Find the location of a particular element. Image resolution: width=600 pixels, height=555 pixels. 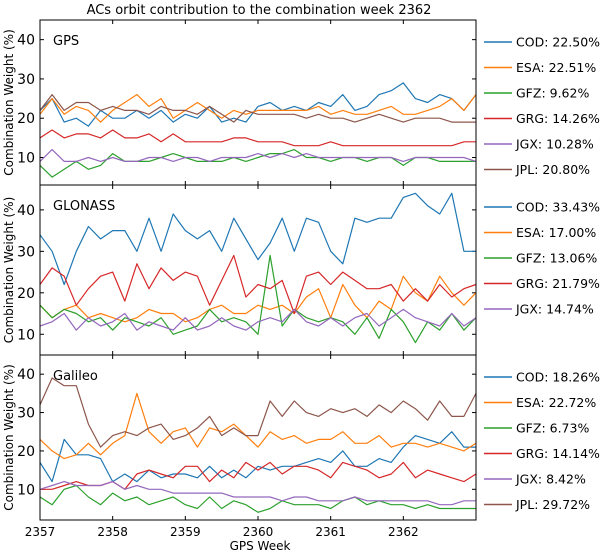

x-tick-label: 2357 is located at coordinates (40, 532).